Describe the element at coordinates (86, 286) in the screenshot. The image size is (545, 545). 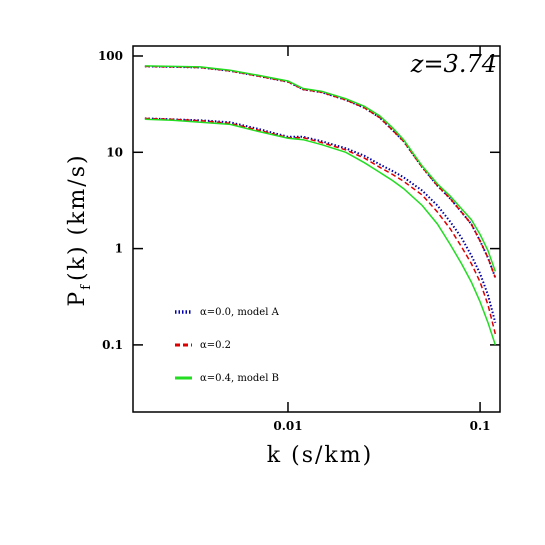
I see `y-label-sub: f` at that location.